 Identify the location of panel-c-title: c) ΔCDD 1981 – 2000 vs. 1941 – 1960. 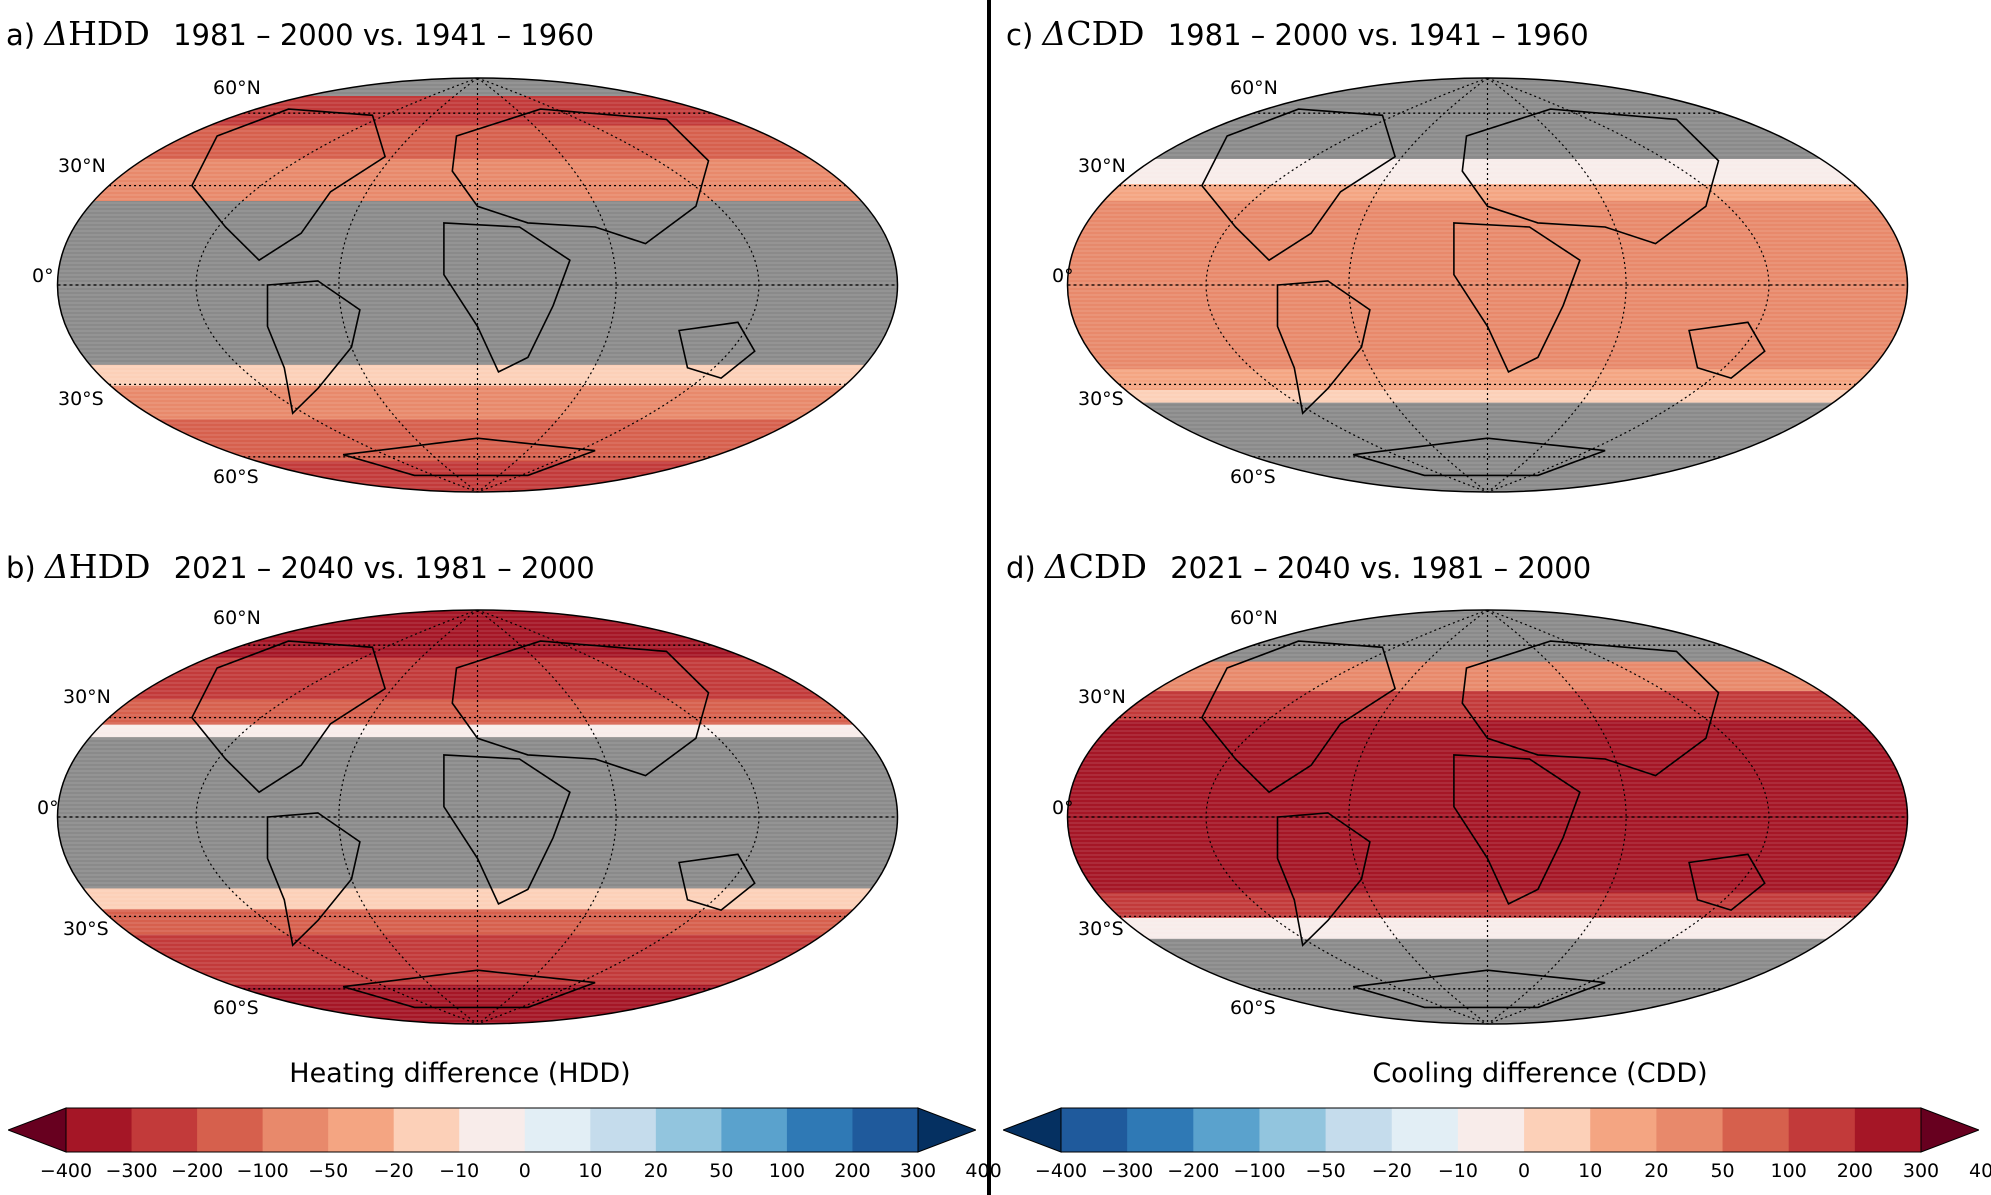
(1297, 33).